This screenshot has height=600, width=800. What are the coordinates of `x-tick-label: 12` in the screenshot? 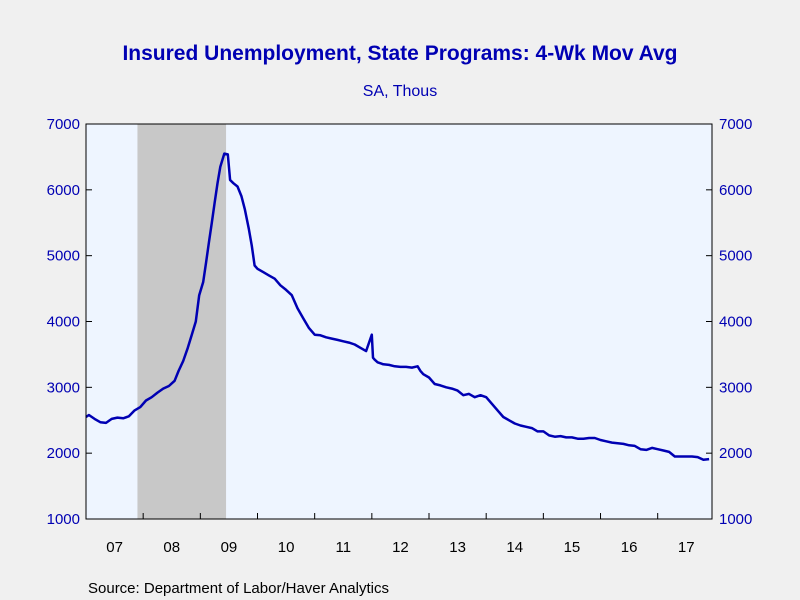 It's located at (400, 547).